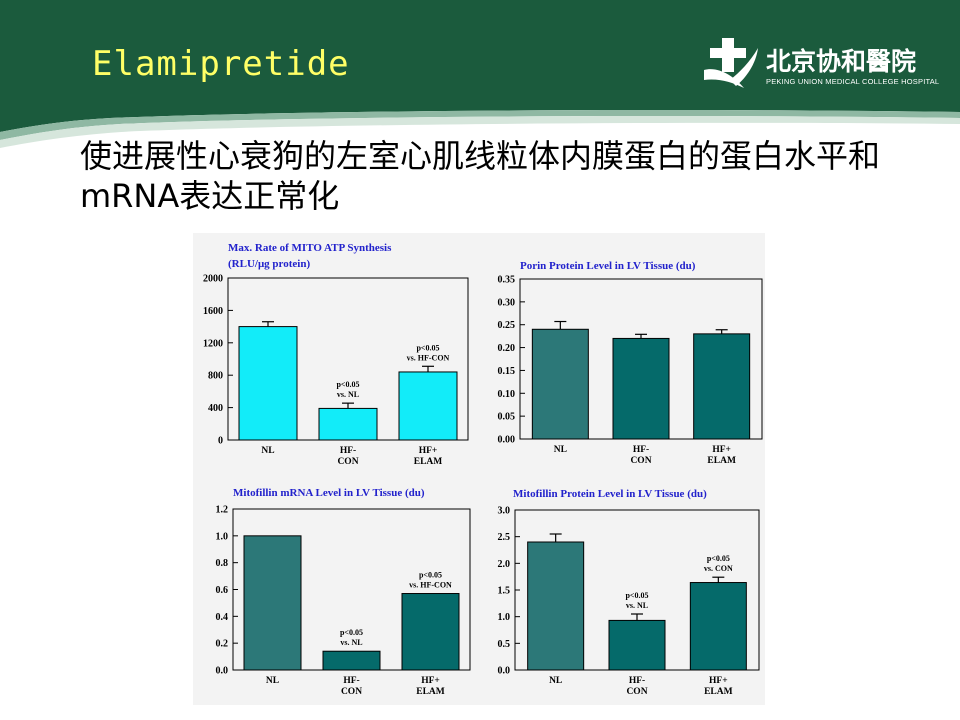 Image resolution: width=960 pixels, height=720 pixels. What do you see at coordinates (213, 343) in the screenshot?
I see `y-tick-label: 1200` at bounding box center [213, 343].